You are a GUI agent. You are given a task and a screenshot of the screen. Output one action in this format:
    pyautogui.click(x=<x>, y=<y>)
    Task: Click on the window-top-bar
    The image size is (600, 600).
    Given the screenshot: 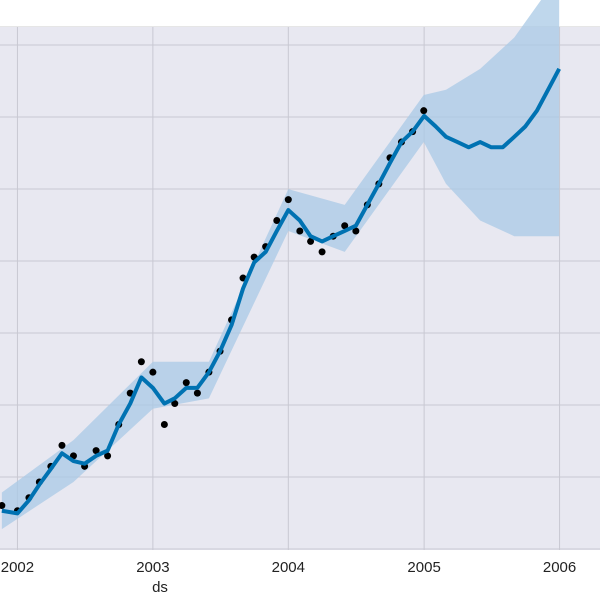 What is the action you would take?
    pyautogui.click(x=300, y=13)
    